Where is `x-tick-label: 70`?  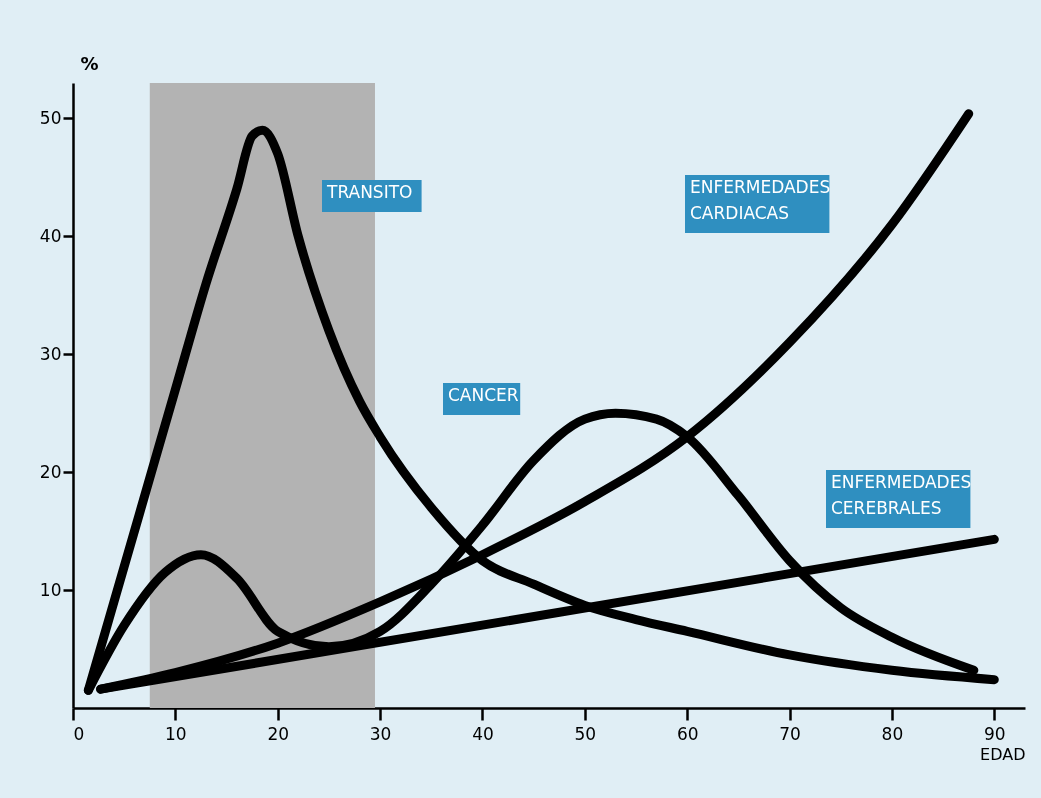
x-tick-label: 70 is located at coordinates (790, 733).